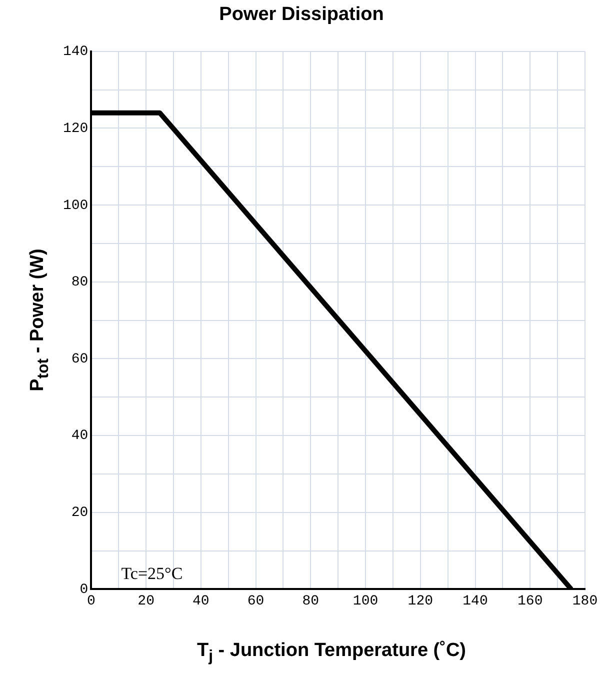 This screenshot has height=687, width=603. What do you see at coordinates (79, 436) in the screenshot?
I see `y-tick-label: 40` at bounding box center [79, 436].